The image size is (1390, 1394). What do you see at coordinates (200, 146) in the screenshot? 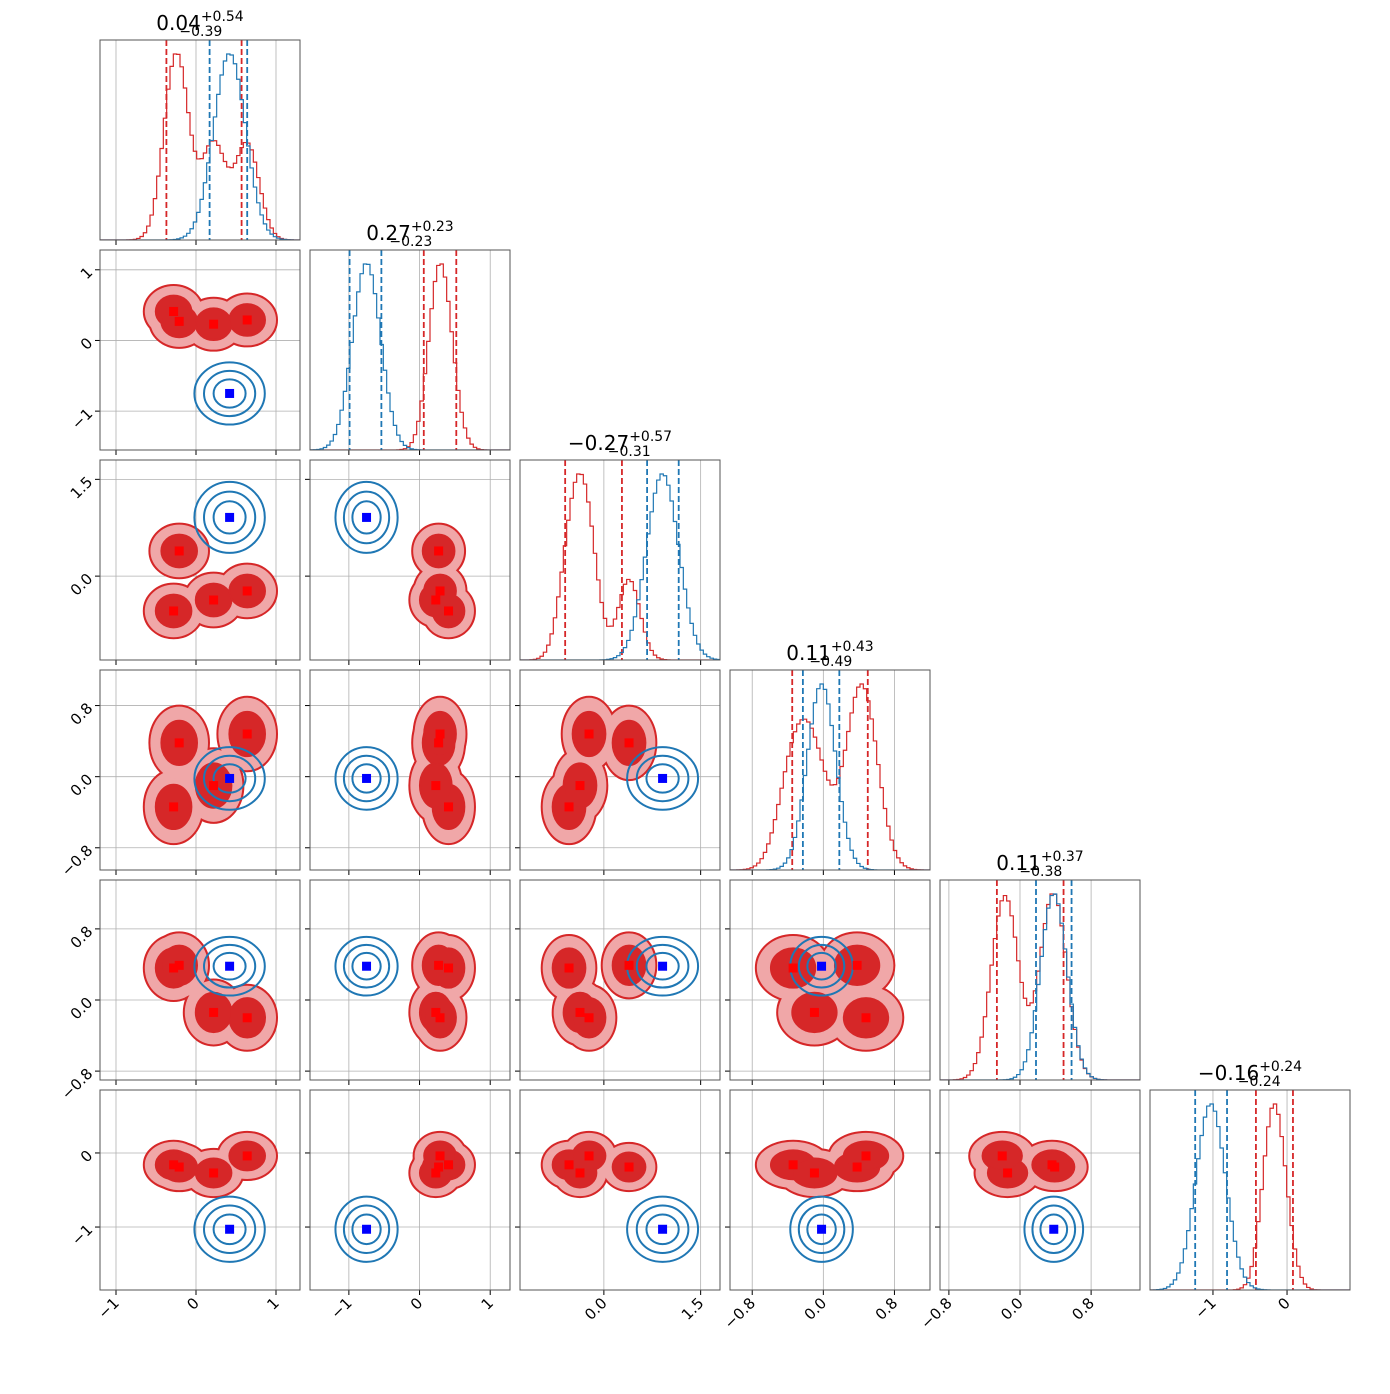
I see `blue-histogram` at bounding box center [200, 146].